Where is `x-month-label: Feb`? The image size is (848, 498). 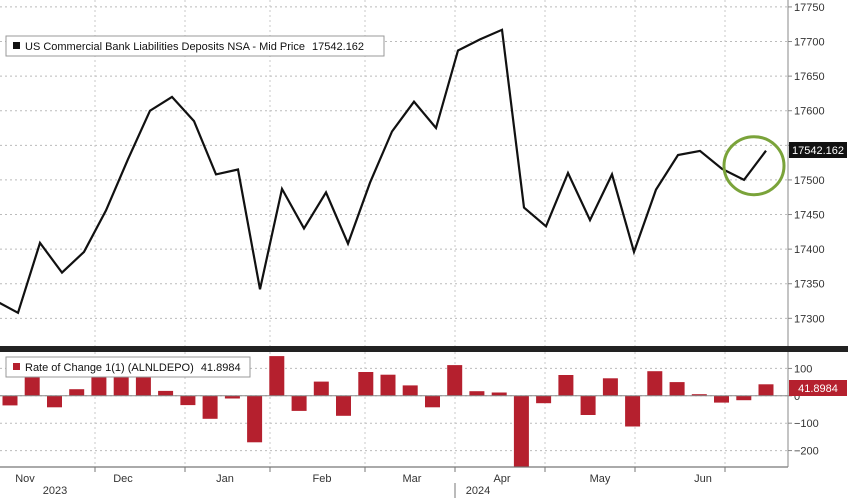 x-month-label: Feb is located at coordinates (322, 479).